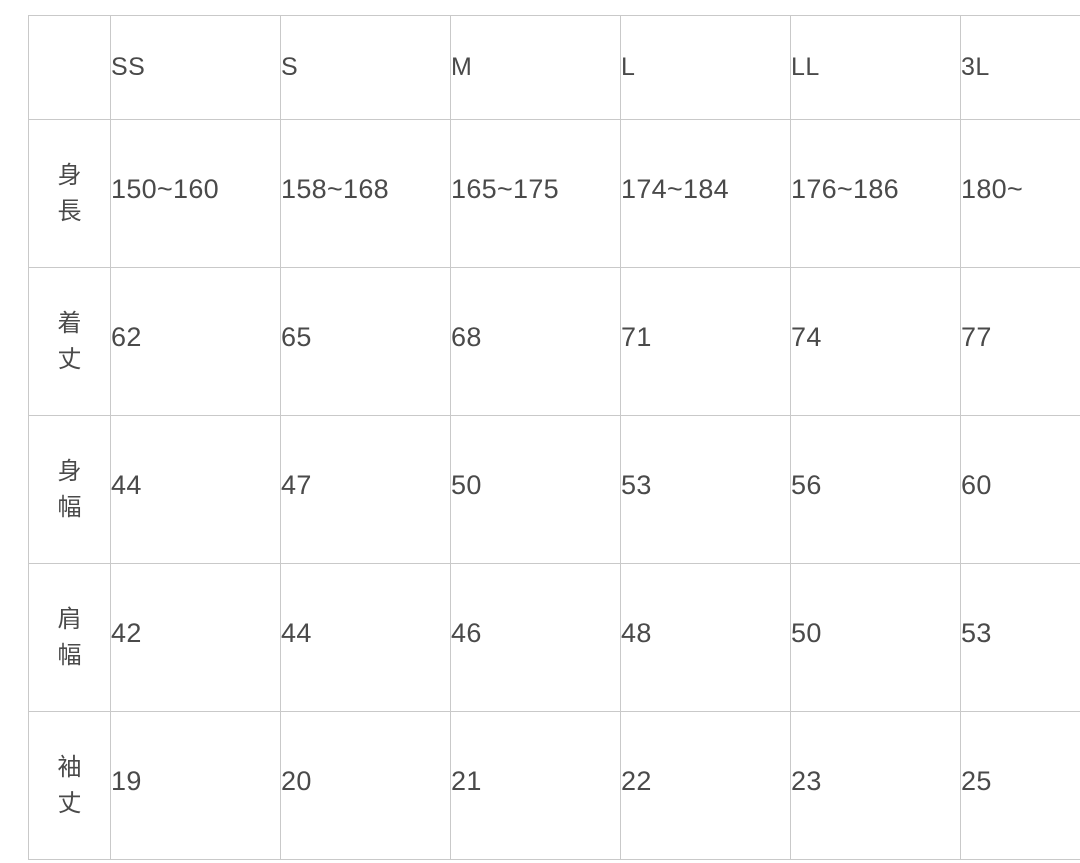 The height and width of the screenshot is (863, 1080). What do you see at coordinates (296, 781) in the screenshot?
I see `cell-value: 20` at bounding box center [296, 781].